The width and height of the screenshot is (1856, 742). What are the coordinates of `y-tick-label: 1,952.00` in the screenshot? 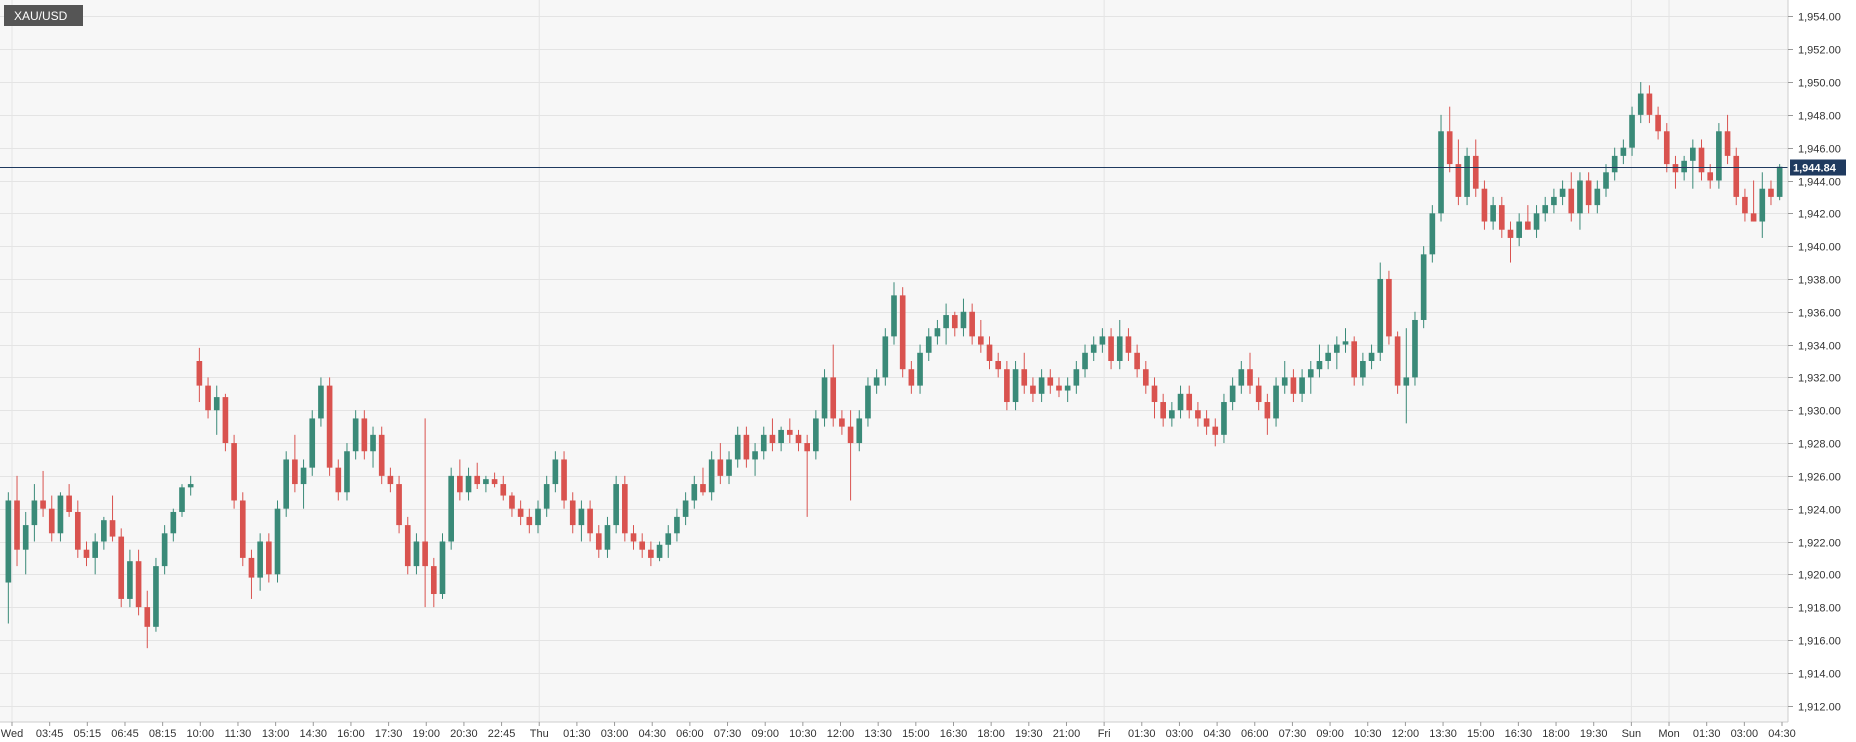 It's located at (1819, 51).